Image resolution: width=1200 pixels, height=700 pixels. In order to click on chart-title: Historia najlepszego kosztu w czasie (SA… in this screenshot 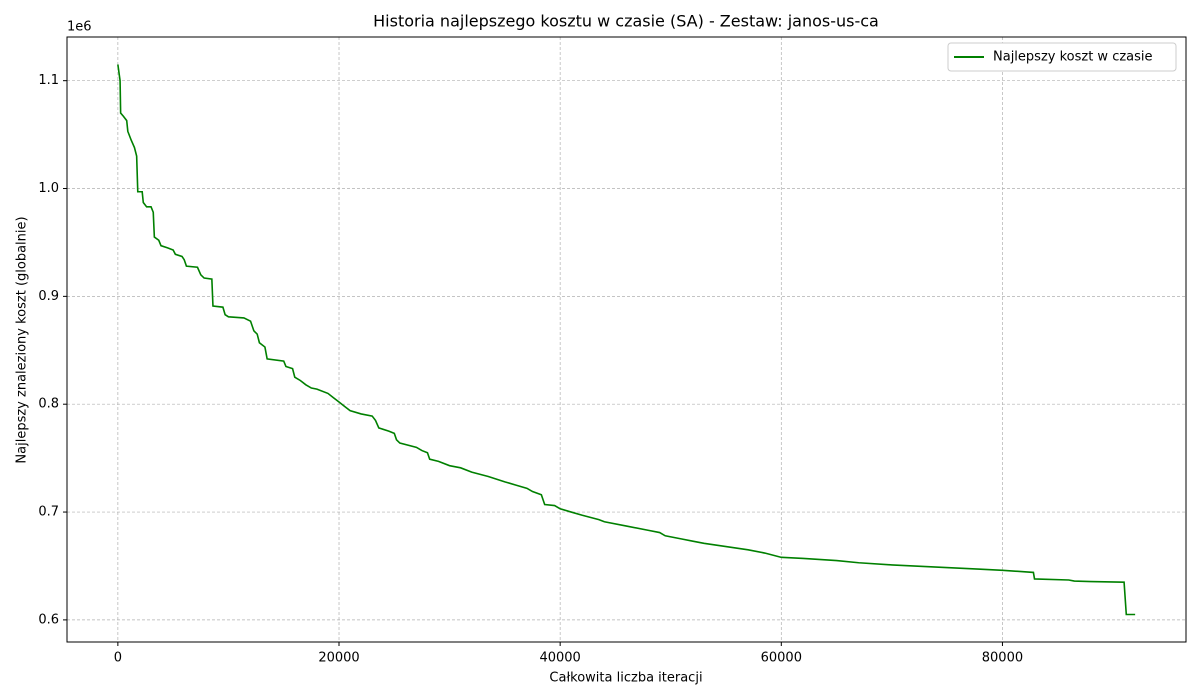, I will do `click(626, 21)`.